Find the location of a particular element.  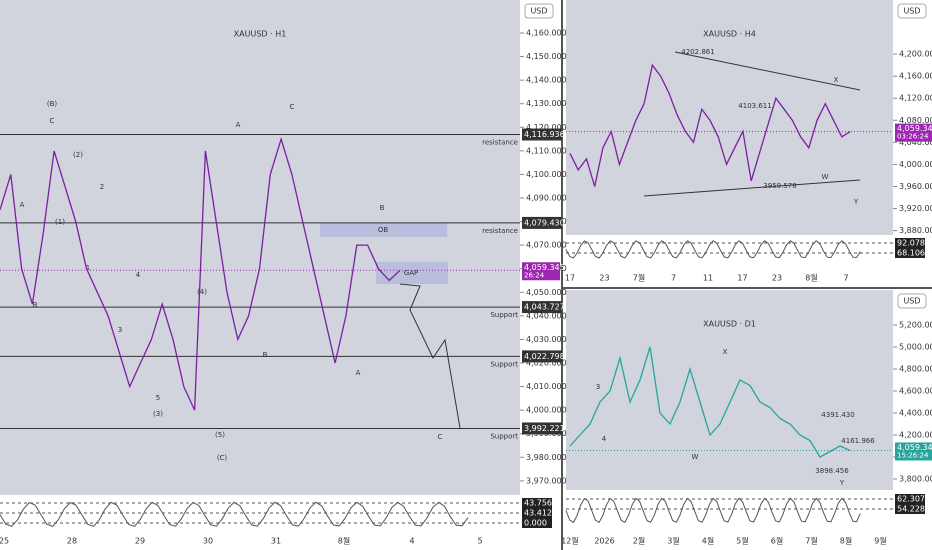

date-label: 7월 is located at coordinates (811, 541).